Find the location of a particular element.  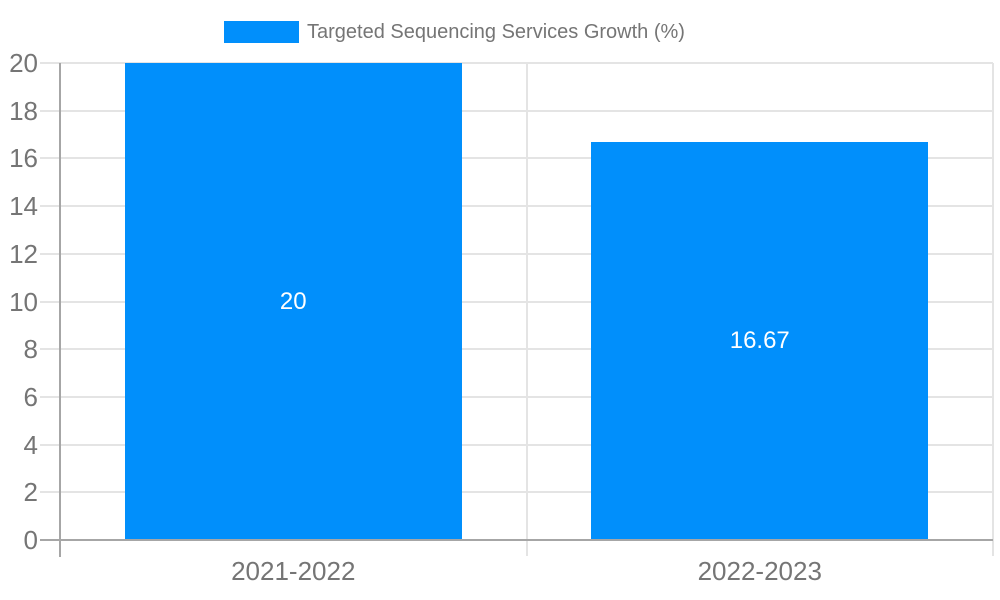

y-tick-label: 14 is located at coordinates (23, 206).